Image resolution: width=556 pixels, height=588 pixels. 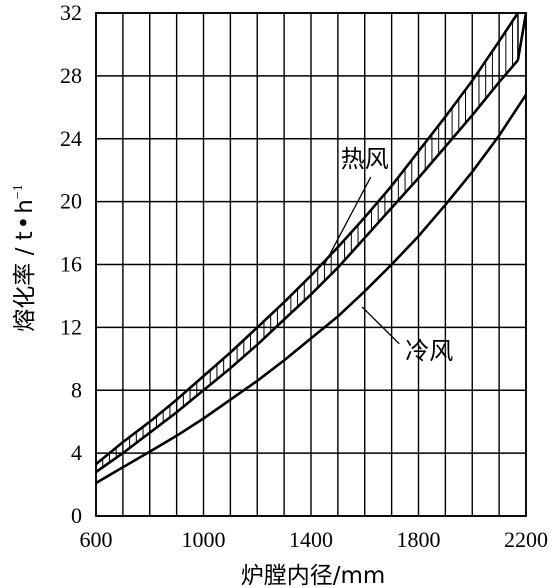 What do you see at coordinates (313, 575) in the screenshot?
I see `x-axis-title: 炉膛内径/mm` at bounding box center [313, 575].